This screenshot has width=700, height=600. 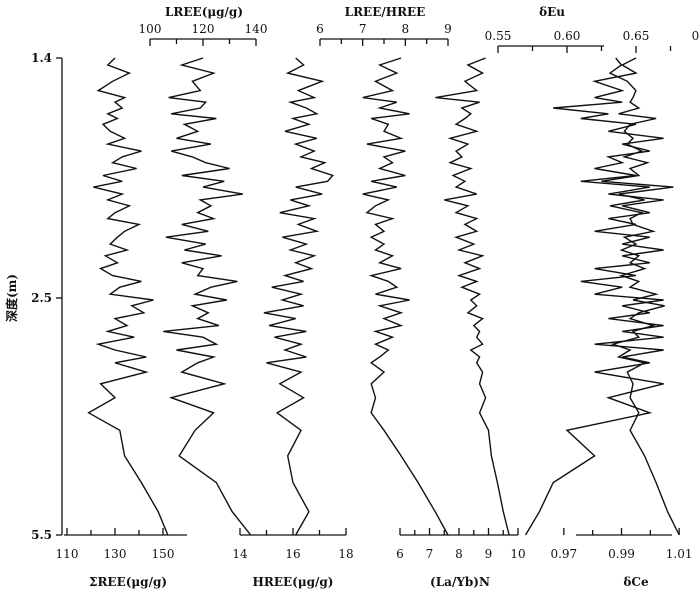 What do you see at coordinates (163, 554) in the screenshot?
I see `panel-axis-tick-label: 150` at bounding box center [163, 554].